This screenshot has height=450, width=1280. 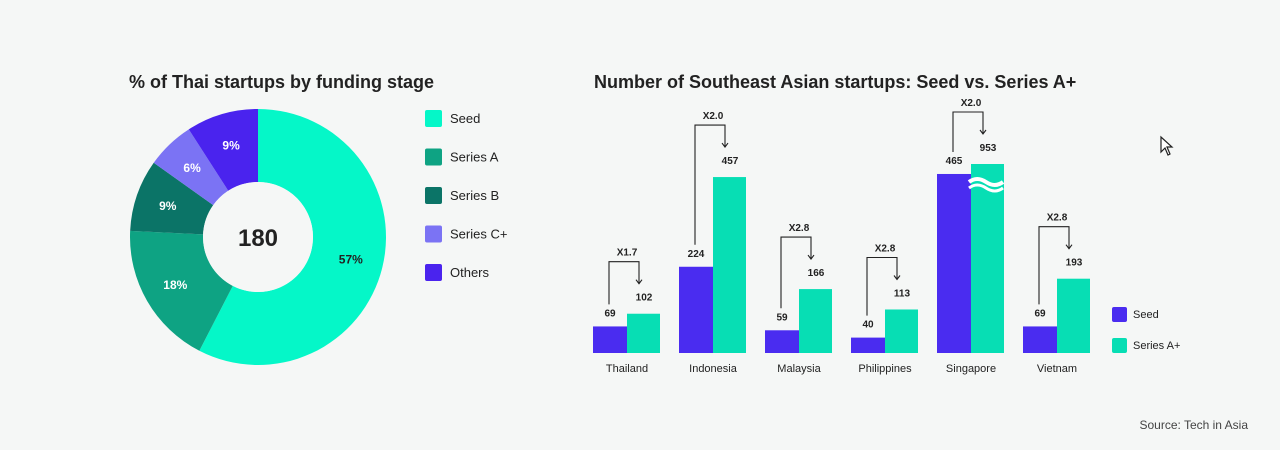 I want to click on multiplier-arrow-philippines, so click(x=897, y=278).